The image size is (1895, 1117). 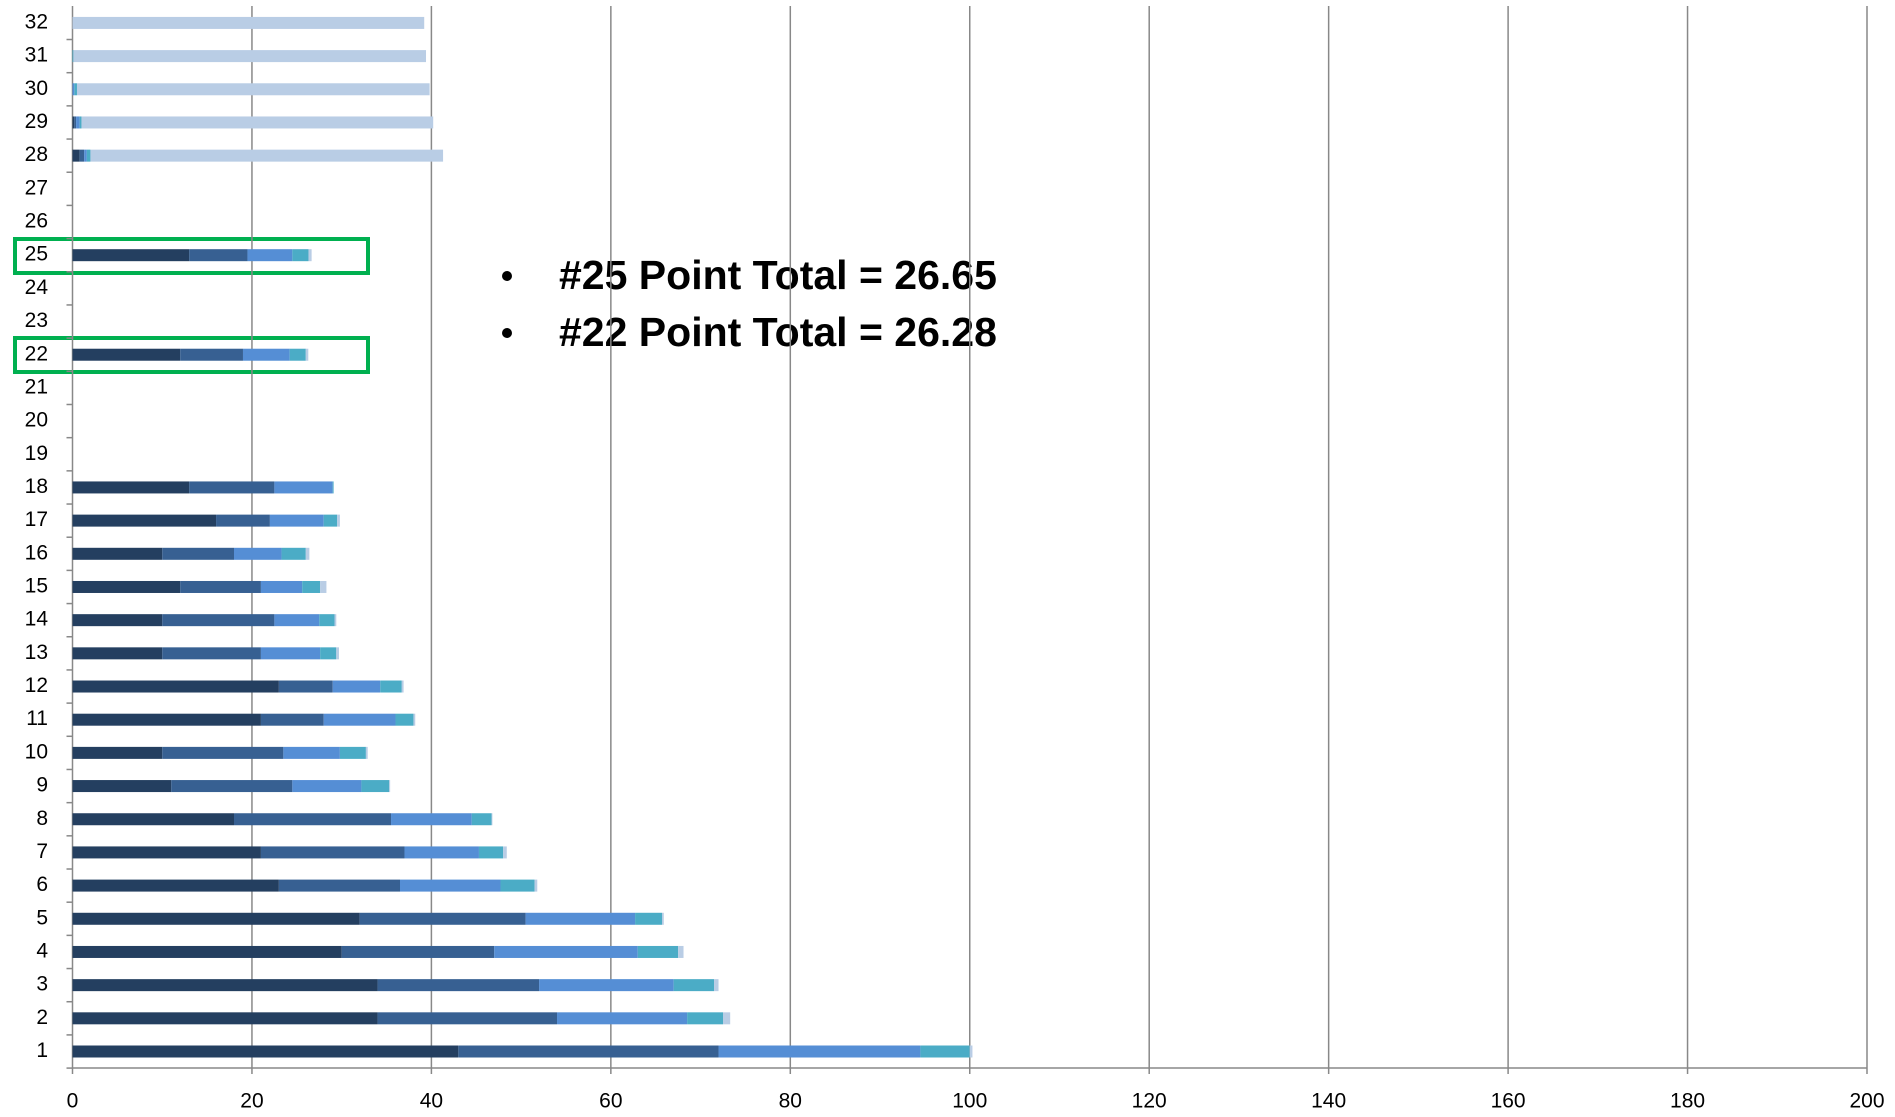 What do you see at coordinates (36, 254) in the screenshot?
I see `y-tick-label: 25` at bounding box center [36, 254].